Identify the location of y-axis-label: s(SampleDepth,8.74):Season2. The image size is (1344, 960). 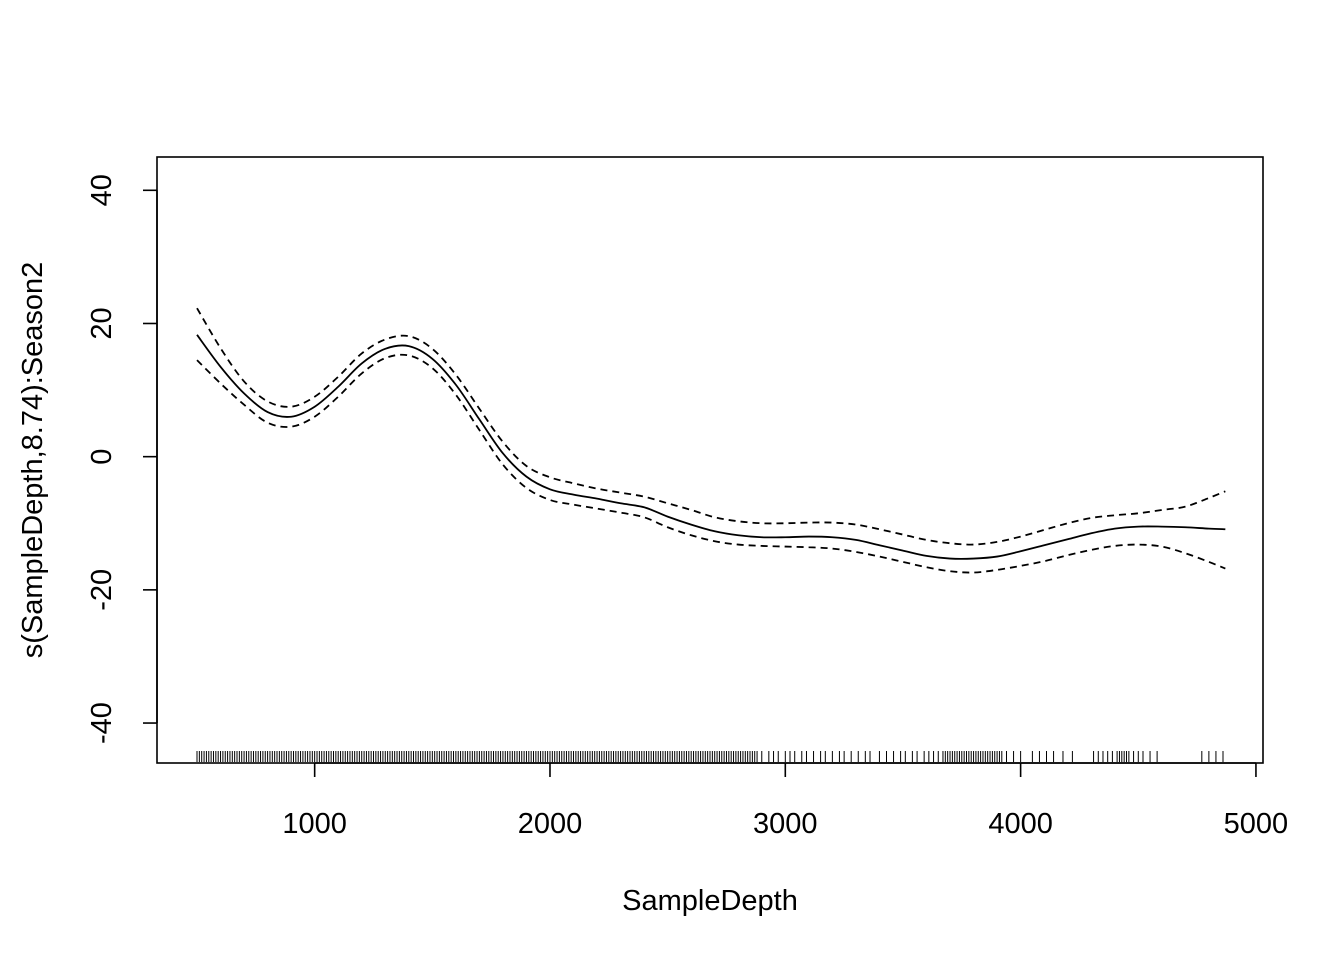
(33, 460).